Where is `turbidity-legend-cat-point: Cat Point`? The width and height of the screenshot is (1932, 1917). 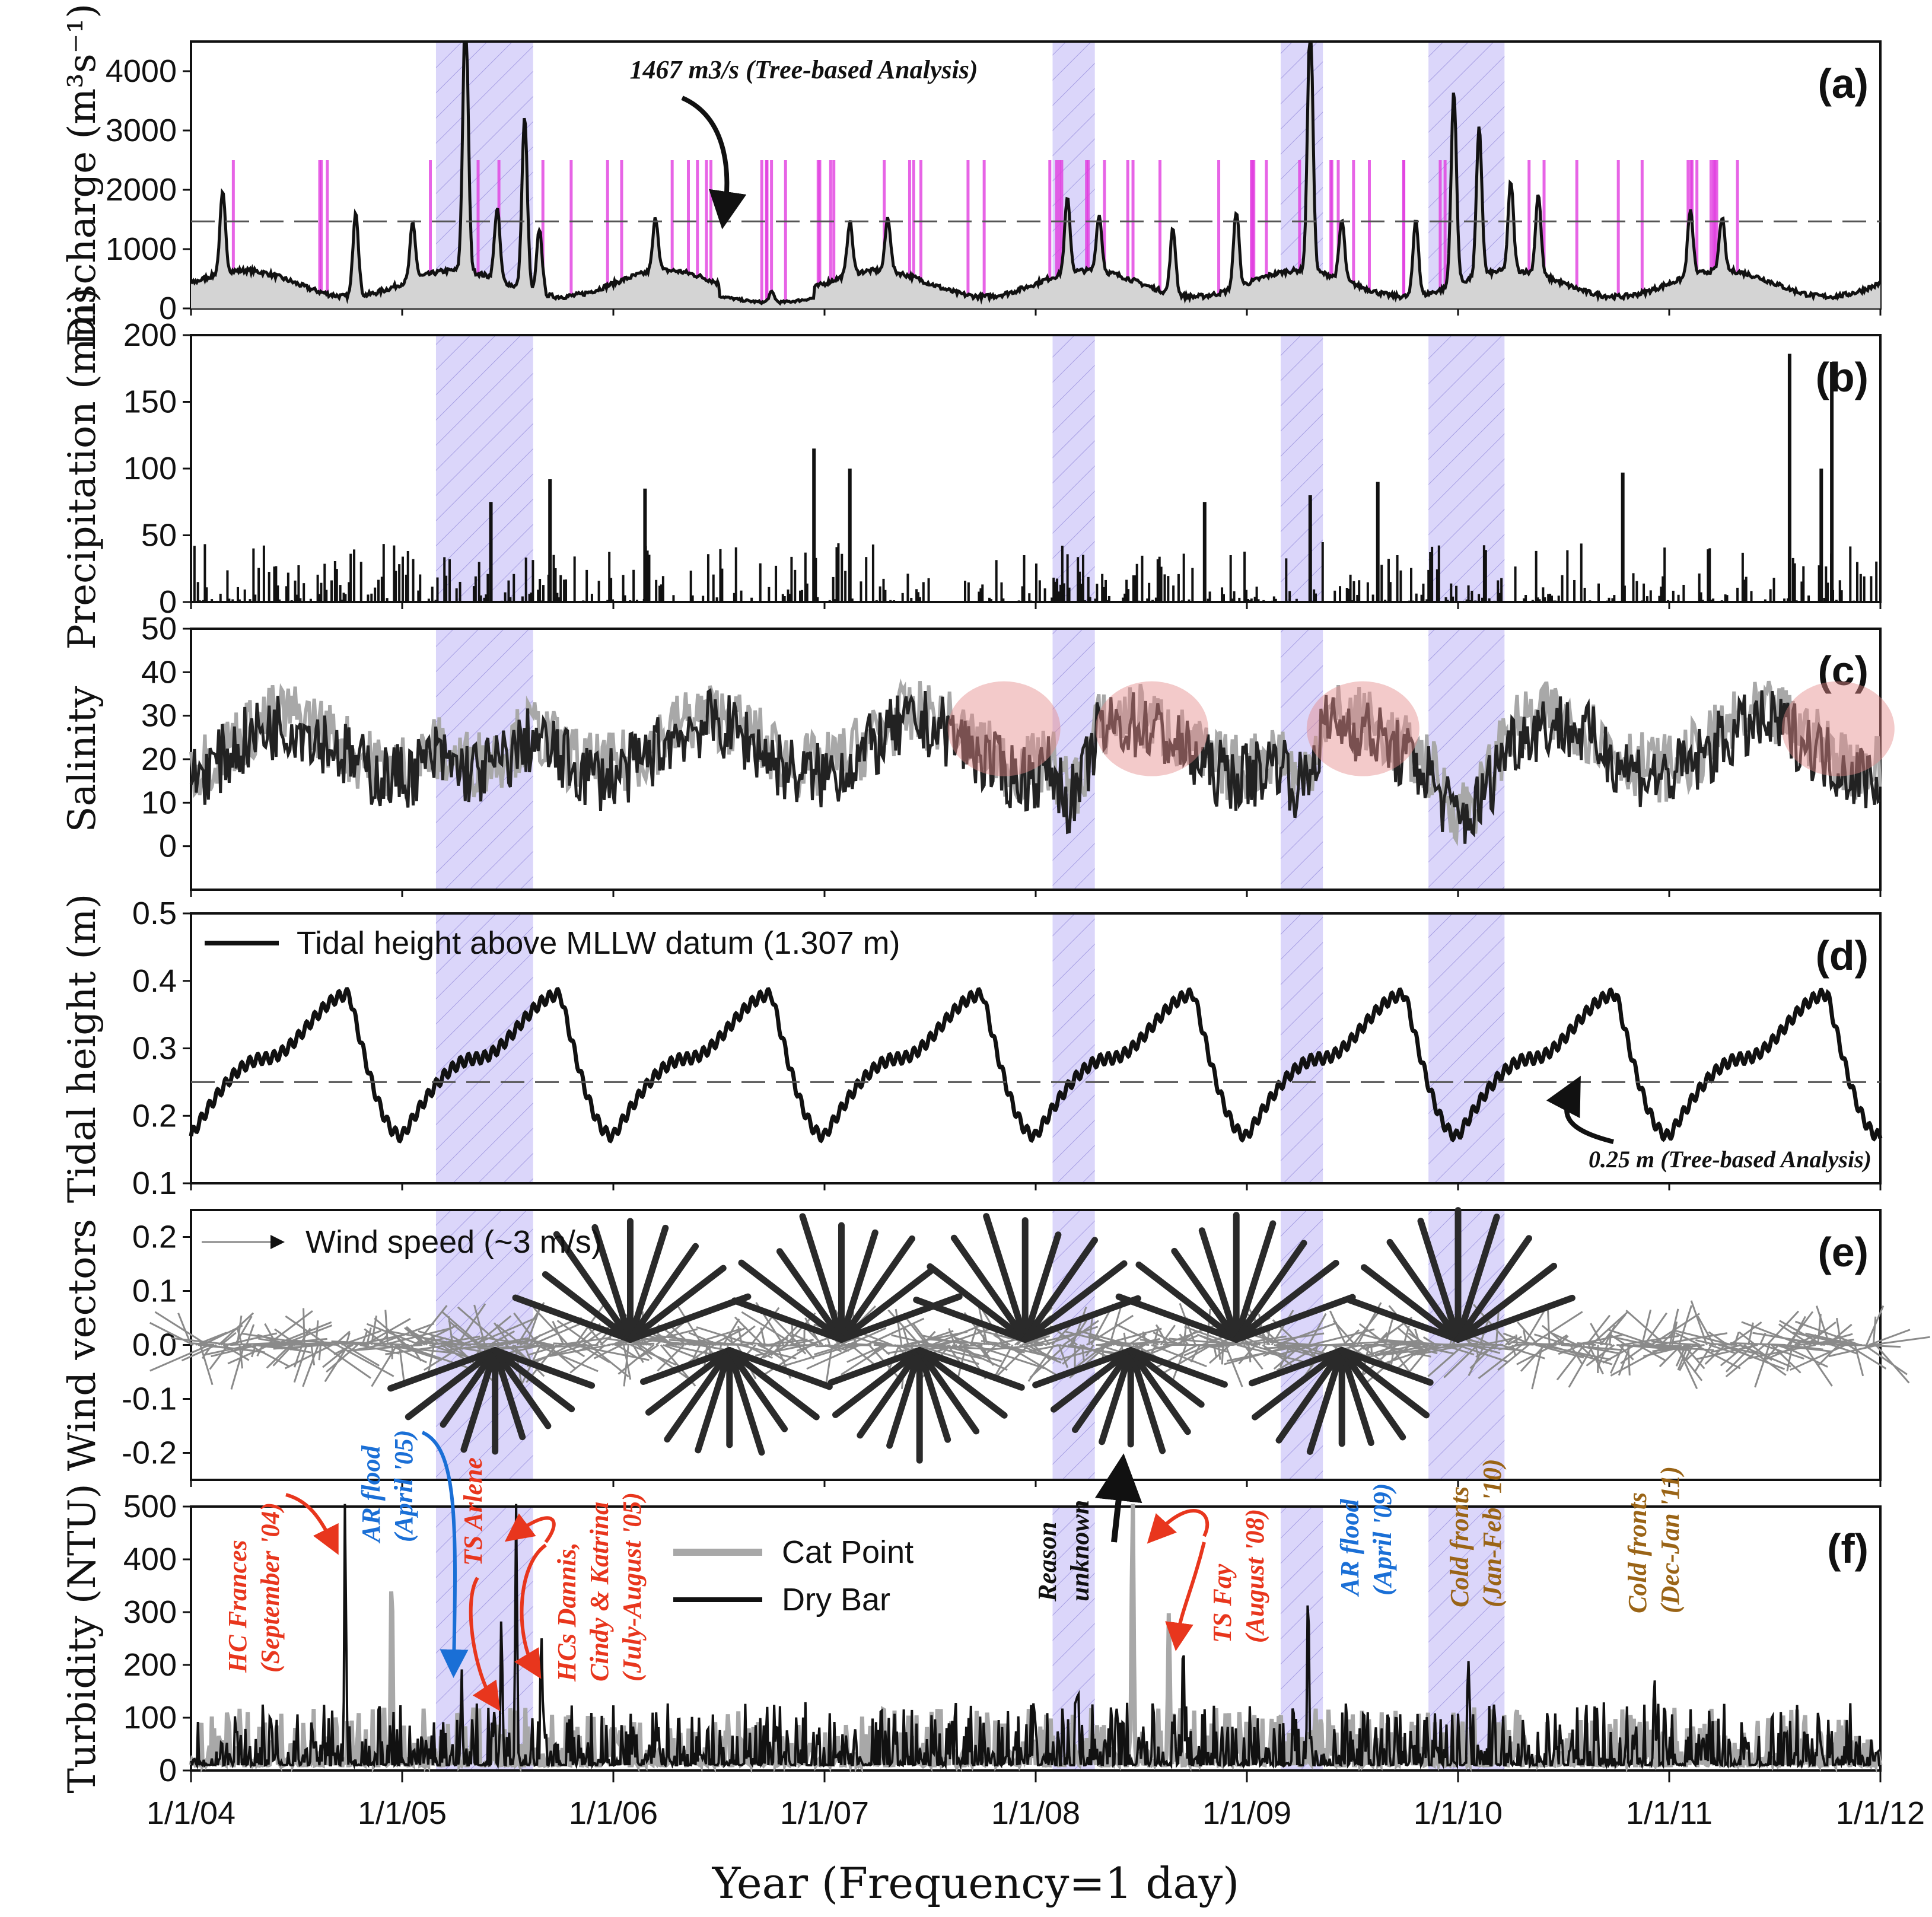 turbidity-legend-cat-point: Cat Point is located at coordinates (848, 1552).